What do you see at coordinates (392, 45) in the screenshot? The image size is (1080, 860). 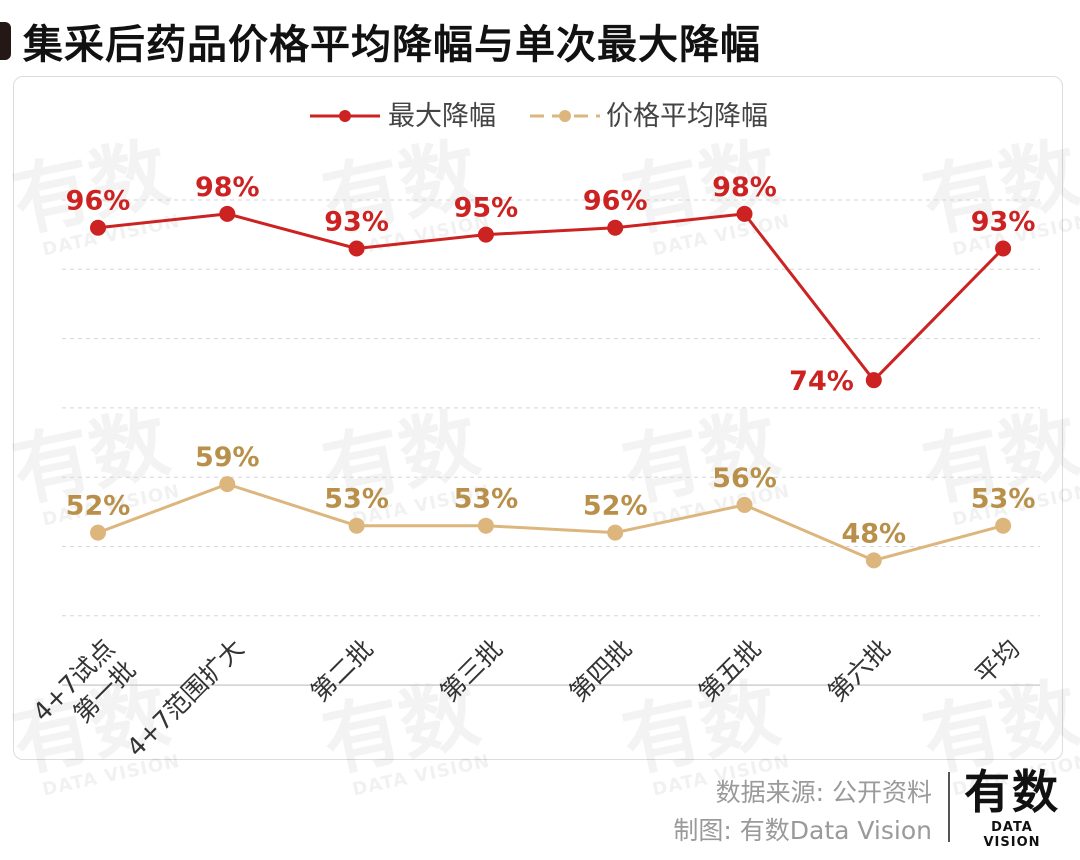 I see `chart-title: 集采后药品价格平均降幅与单次最大降幅` at bounding box center [392, 45].